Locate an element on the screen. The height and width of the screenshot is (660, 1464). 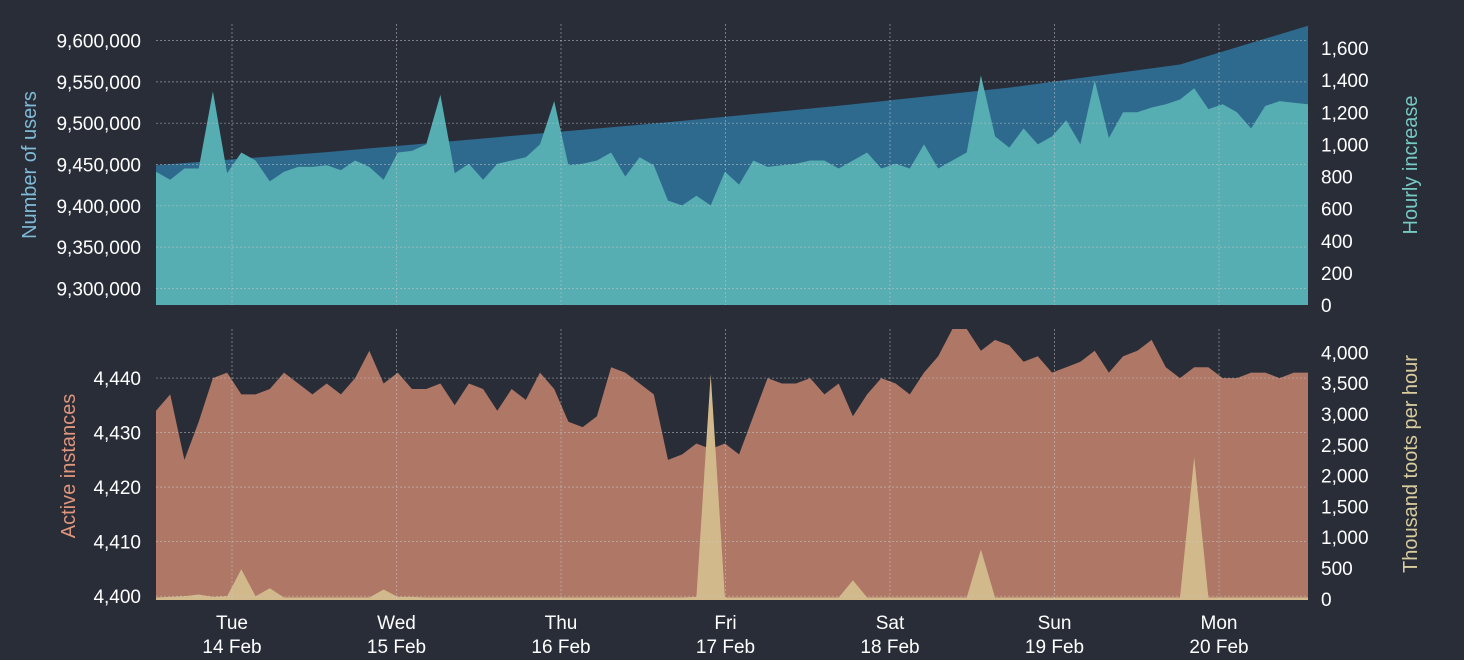
left-tick-label: 9,600,000 is located at coordinates (98, 42).